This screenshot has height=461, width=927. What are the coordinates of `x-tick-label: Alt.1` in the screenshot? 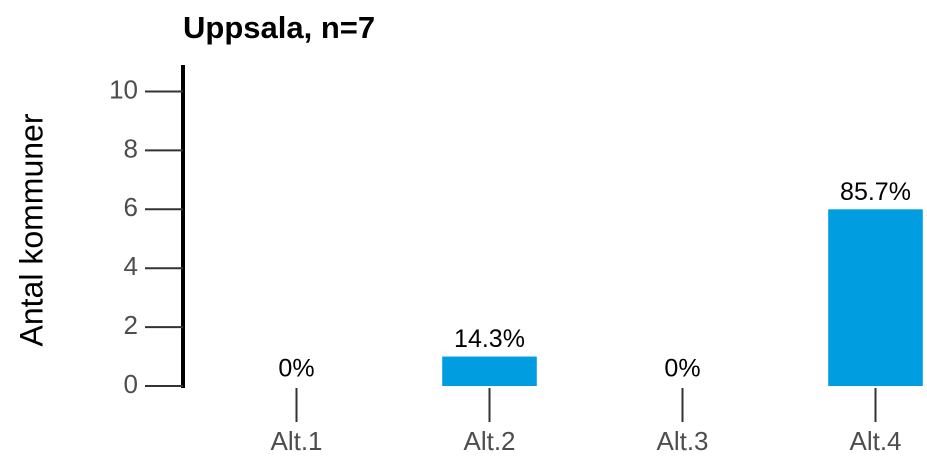 It's located at (296, 441).